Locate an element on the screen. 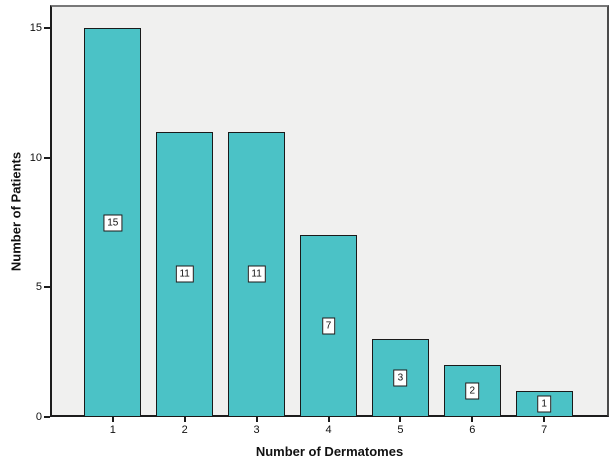 The height and width of the screenshot is (472, 616). x-tick-label: 6 is located at coordinates (472, 430).